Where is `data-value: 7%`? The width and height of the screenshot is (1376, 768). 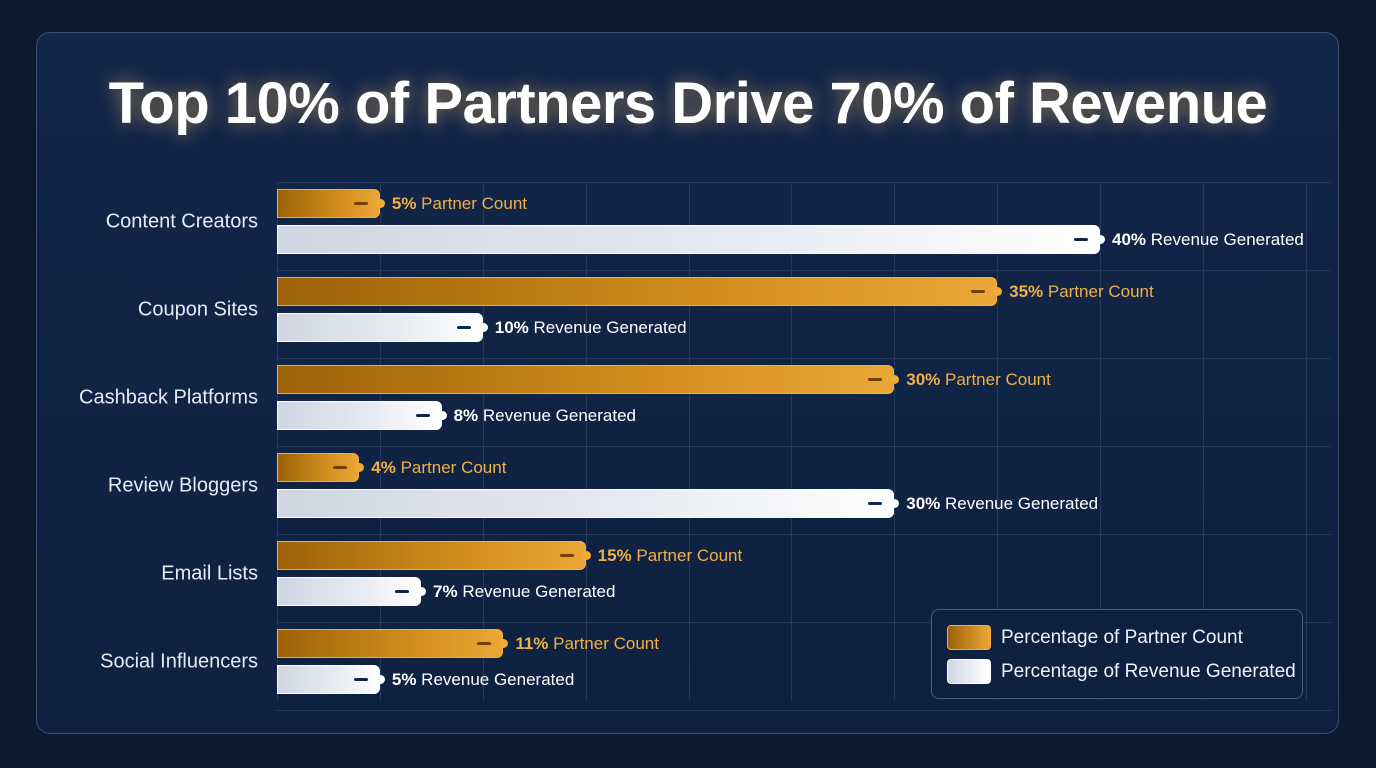
data-value: 7% is located at coordinates (445, 591).